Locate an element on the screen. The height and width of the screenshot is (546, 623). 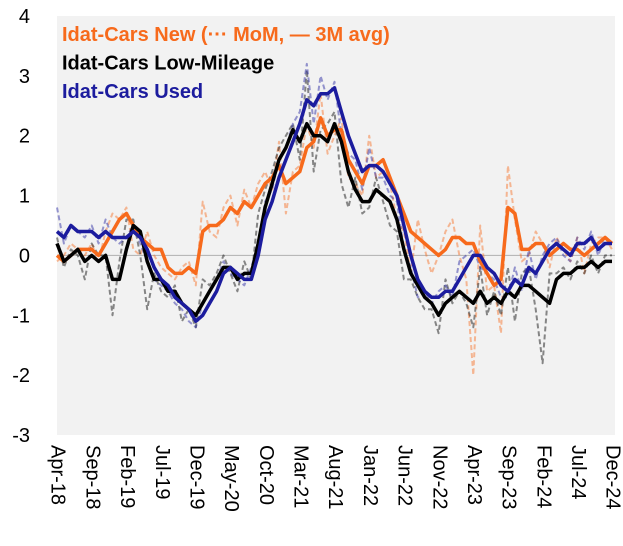
x-tick-label: Oct-20 is located at coordinates (266, 475).